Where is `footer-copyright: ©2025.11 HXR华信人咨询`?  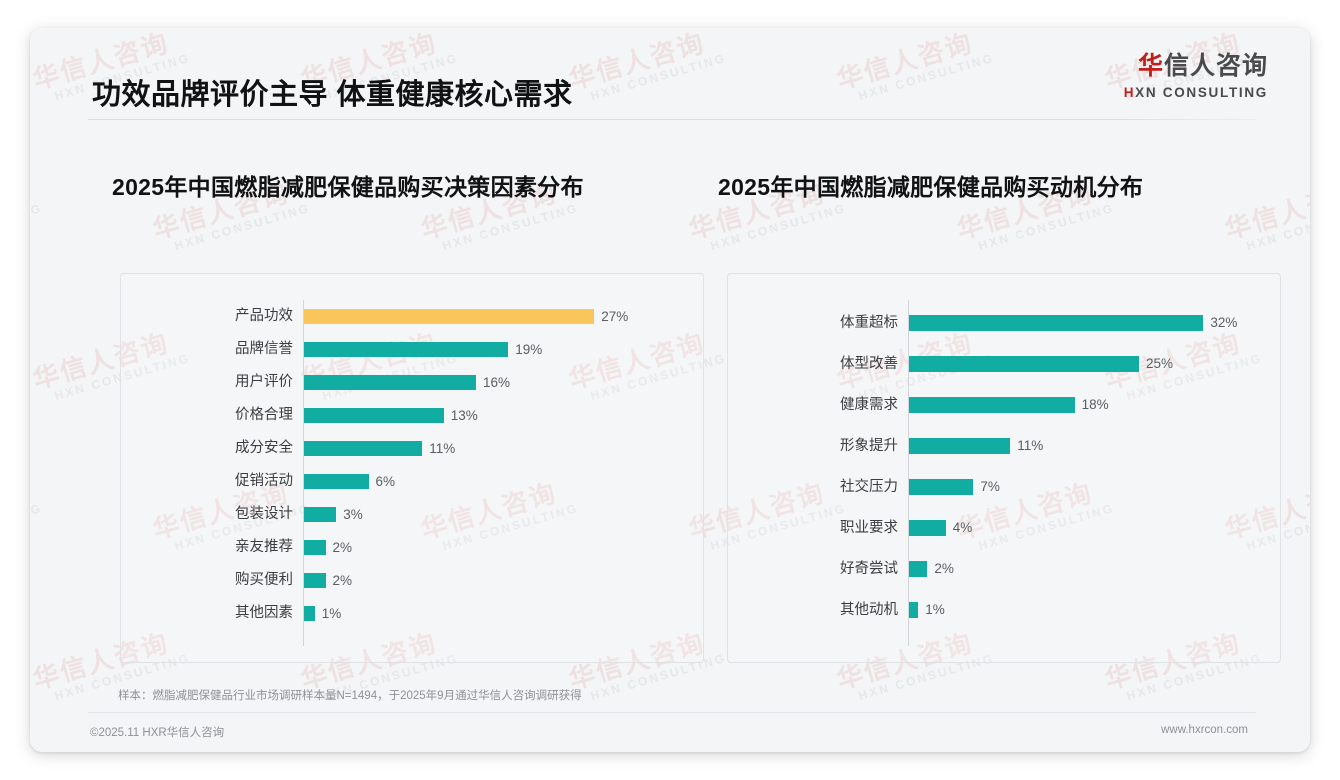 footer-copyright: ©2025.11 HXR华信人咨询 is located at coordinates (157, 733).